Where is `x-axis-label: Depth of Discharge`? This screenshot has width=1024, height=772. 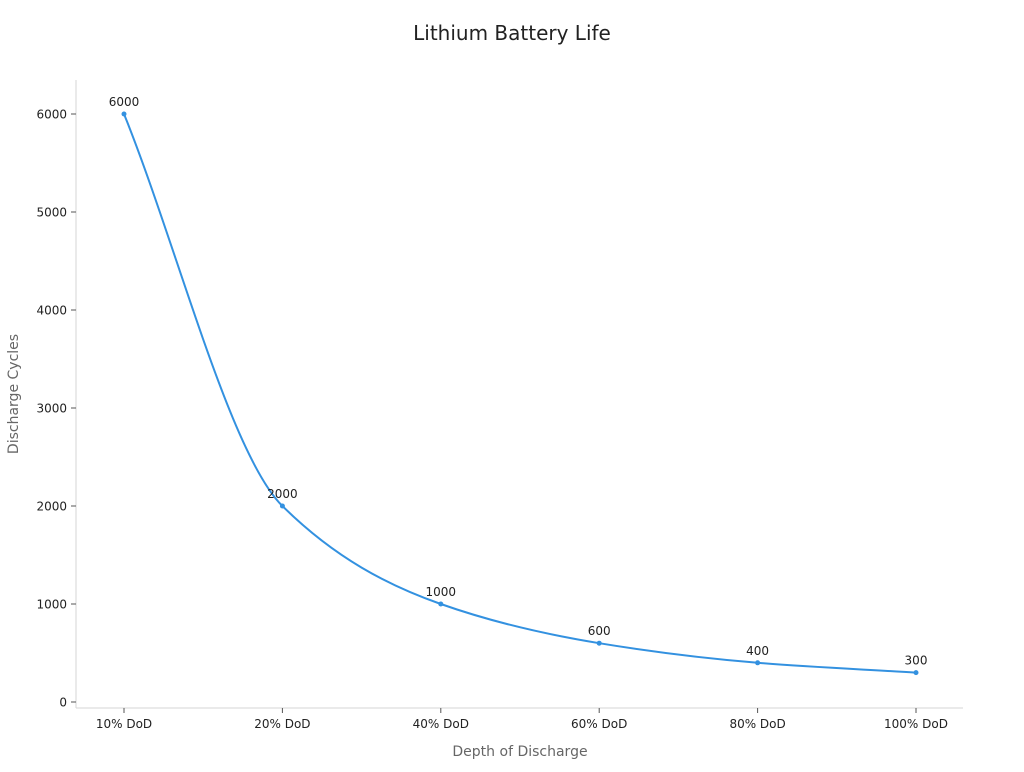
x-axis-label: Depth of Discharge is located at coordinates (519, 752).